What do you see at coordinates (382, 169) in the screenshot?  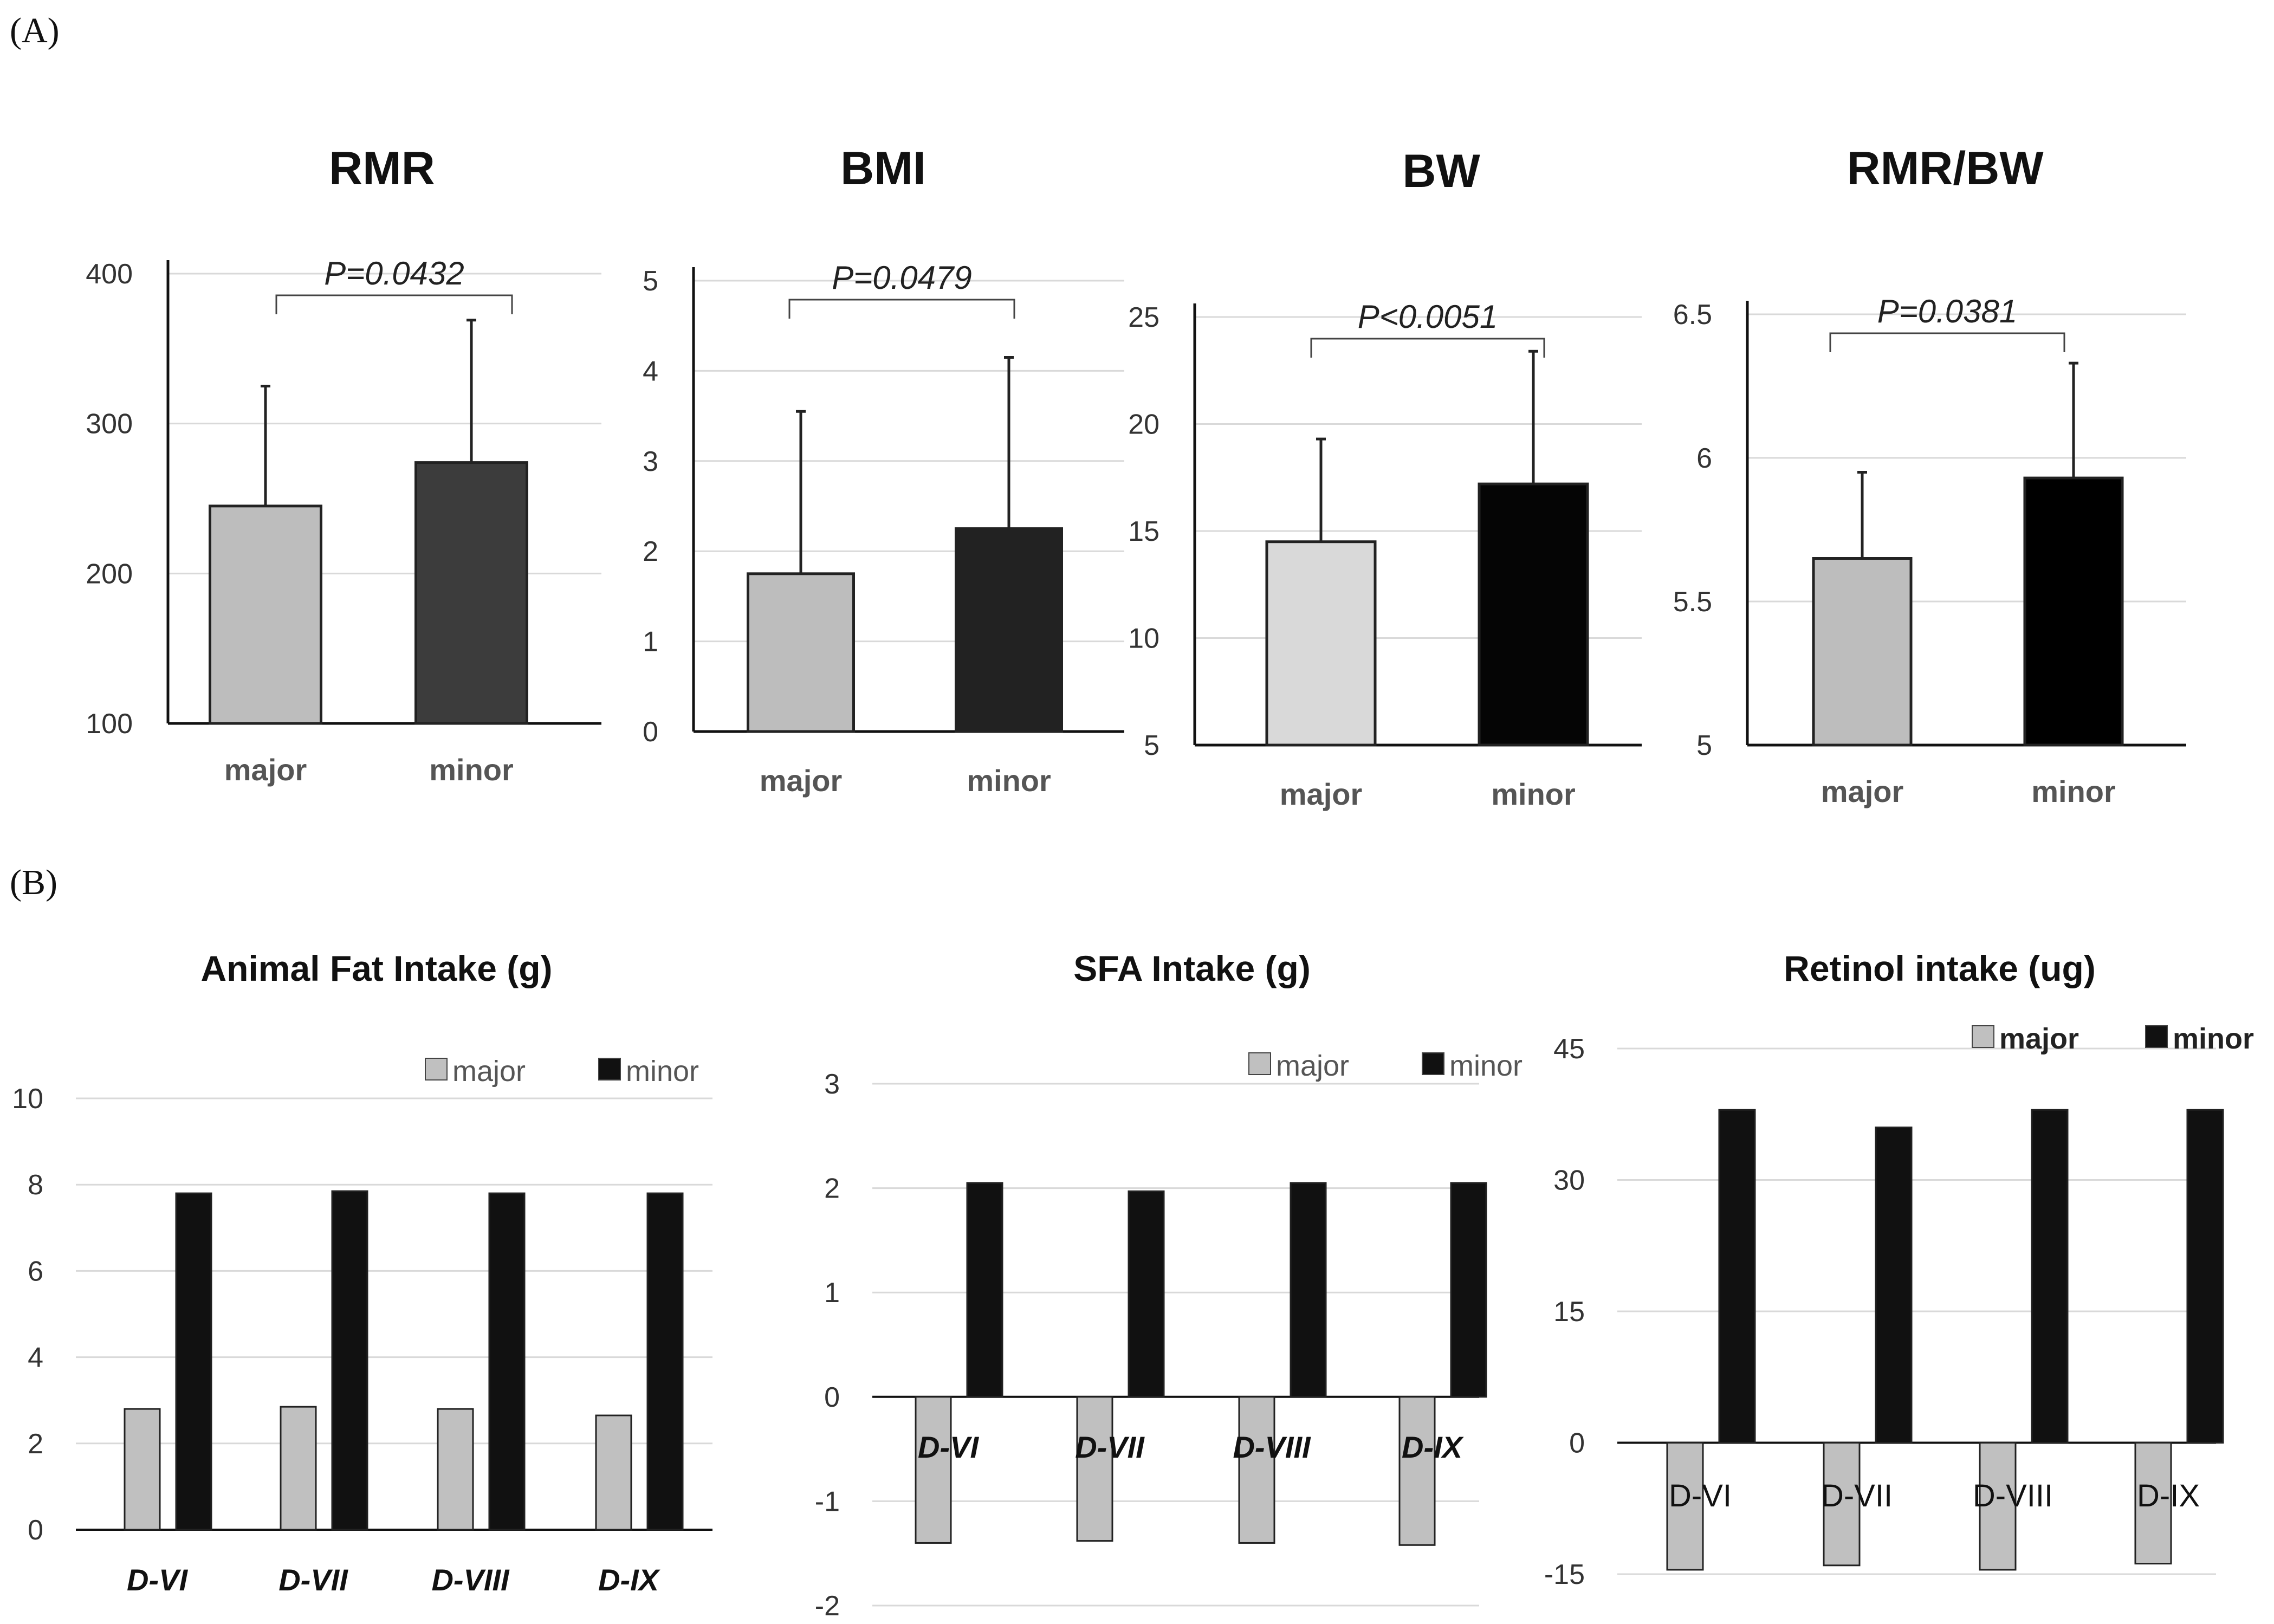 I see `chart-title: RMR` at bounding box center [382, 169].